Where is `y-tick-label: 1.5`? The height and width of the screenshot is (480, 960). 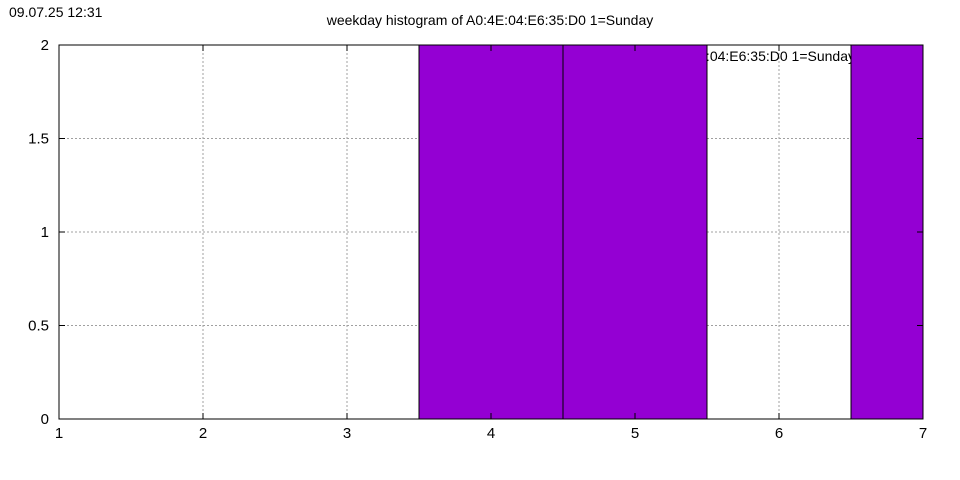
y-tick-label: 1.5 is located at coordinates (38, 139).